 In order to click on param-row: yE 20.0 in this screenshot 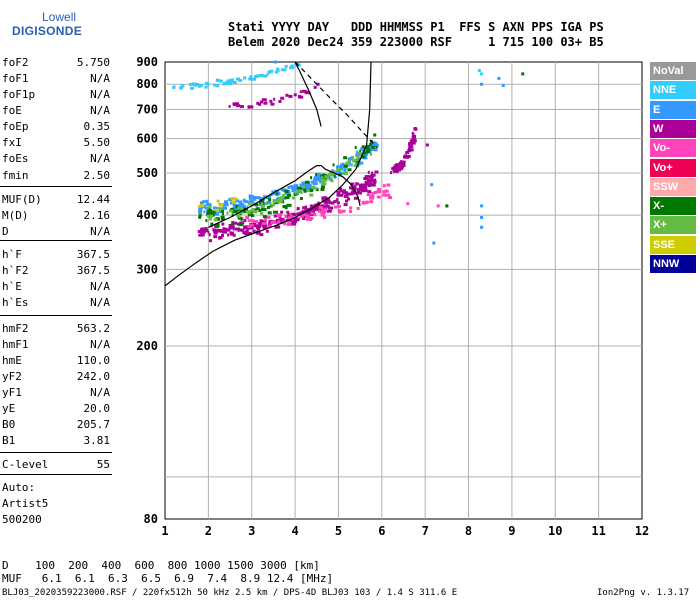, I will do `click(56, 409)`.